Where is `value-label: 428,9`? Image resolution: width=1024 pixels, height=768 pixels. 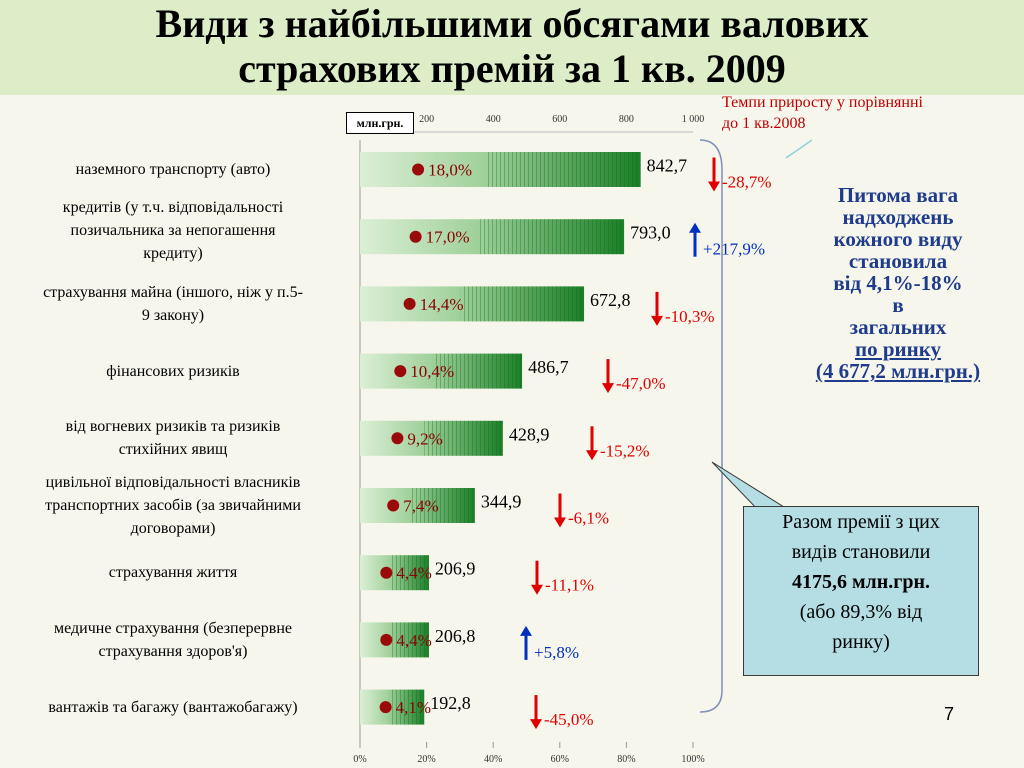
value-label: 428,9 is located at coordinates (529, 434).